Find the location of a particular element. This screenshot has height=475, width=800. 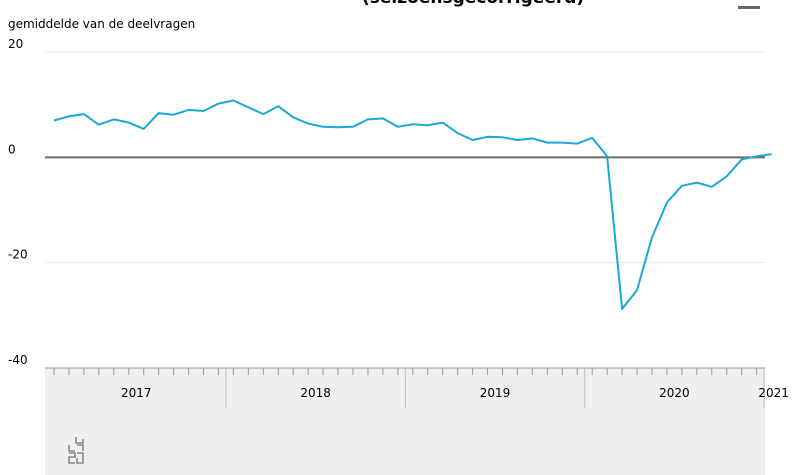

x-tick-label: 2018 is located at coordinates (315, 393).